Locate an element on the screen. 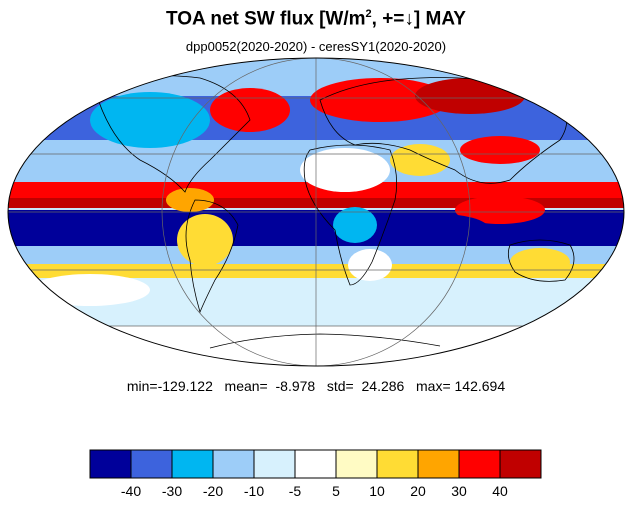  europe-anomaly is located at coordinates (380, 100).